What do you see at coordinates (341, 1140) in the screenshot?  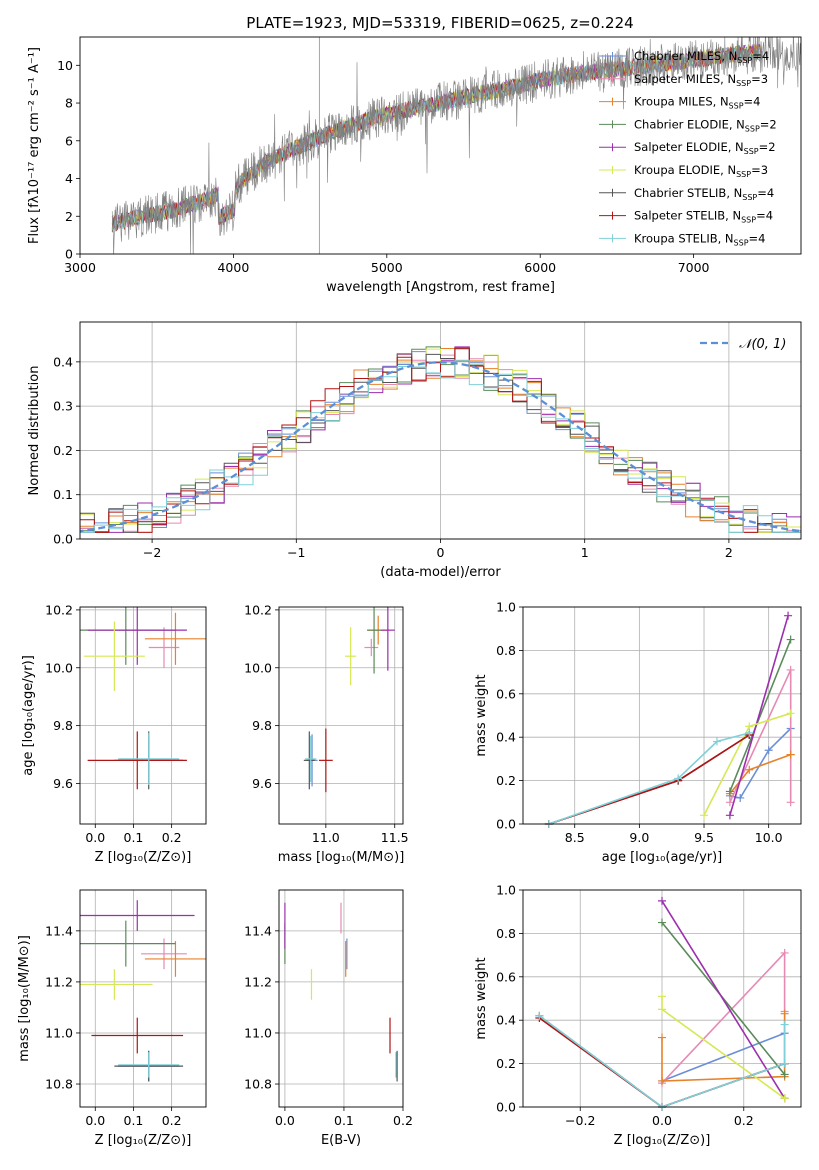 I see `x-axis-label: E(B-V)` at bounding box center [341, 1140].